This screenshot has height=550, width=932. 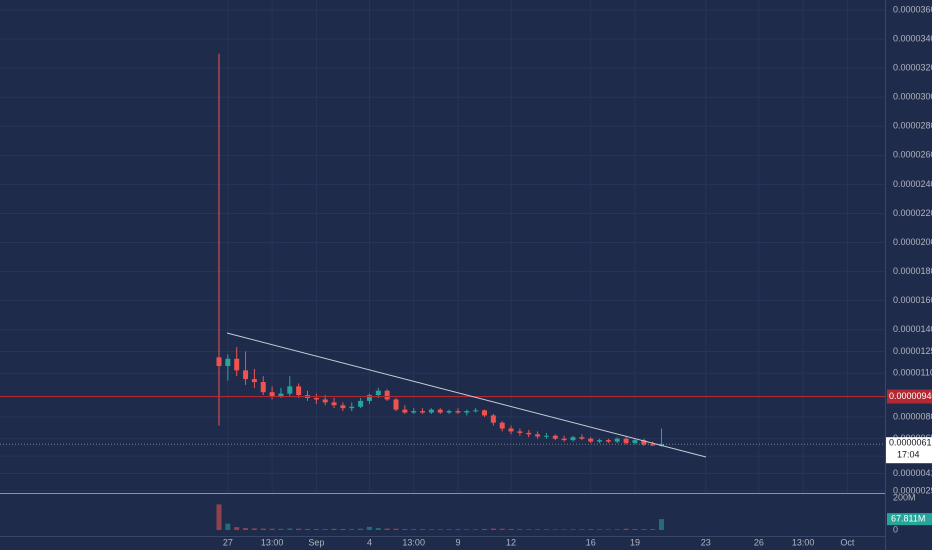 I want to click on x-tick-label: Sep, so click(x=316, y=542).